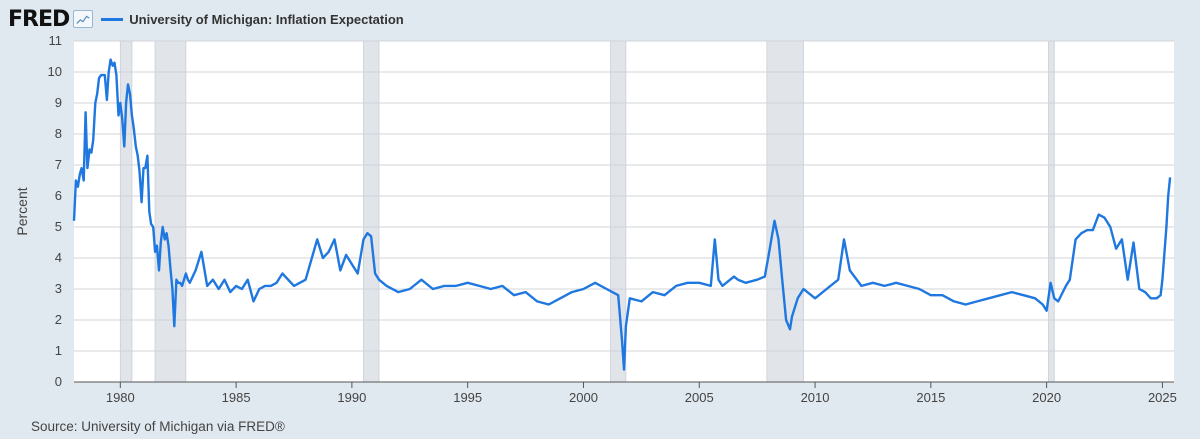  I want to click on y-tick-label: 9, so click(58, 102).